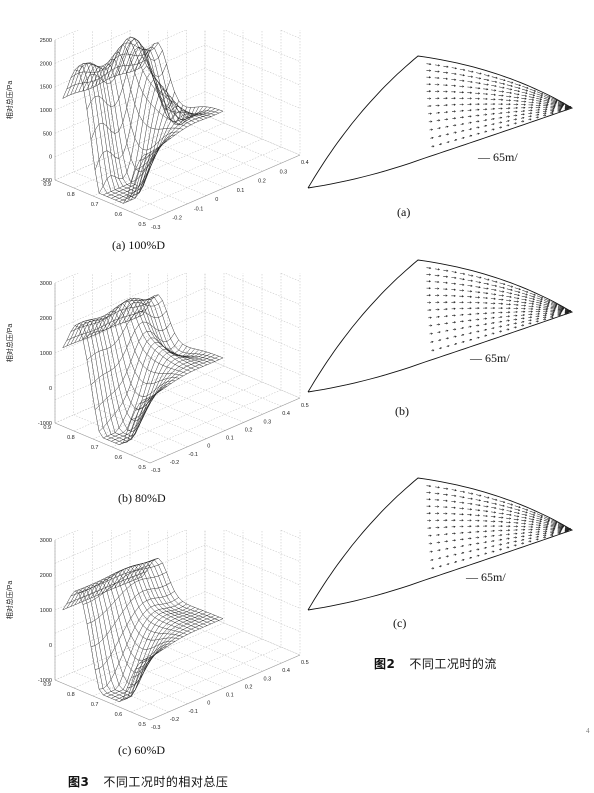  Describe the element at coordinates (305, 663) in the screenshot. I see `x-tick-label: 0.5` at that location.